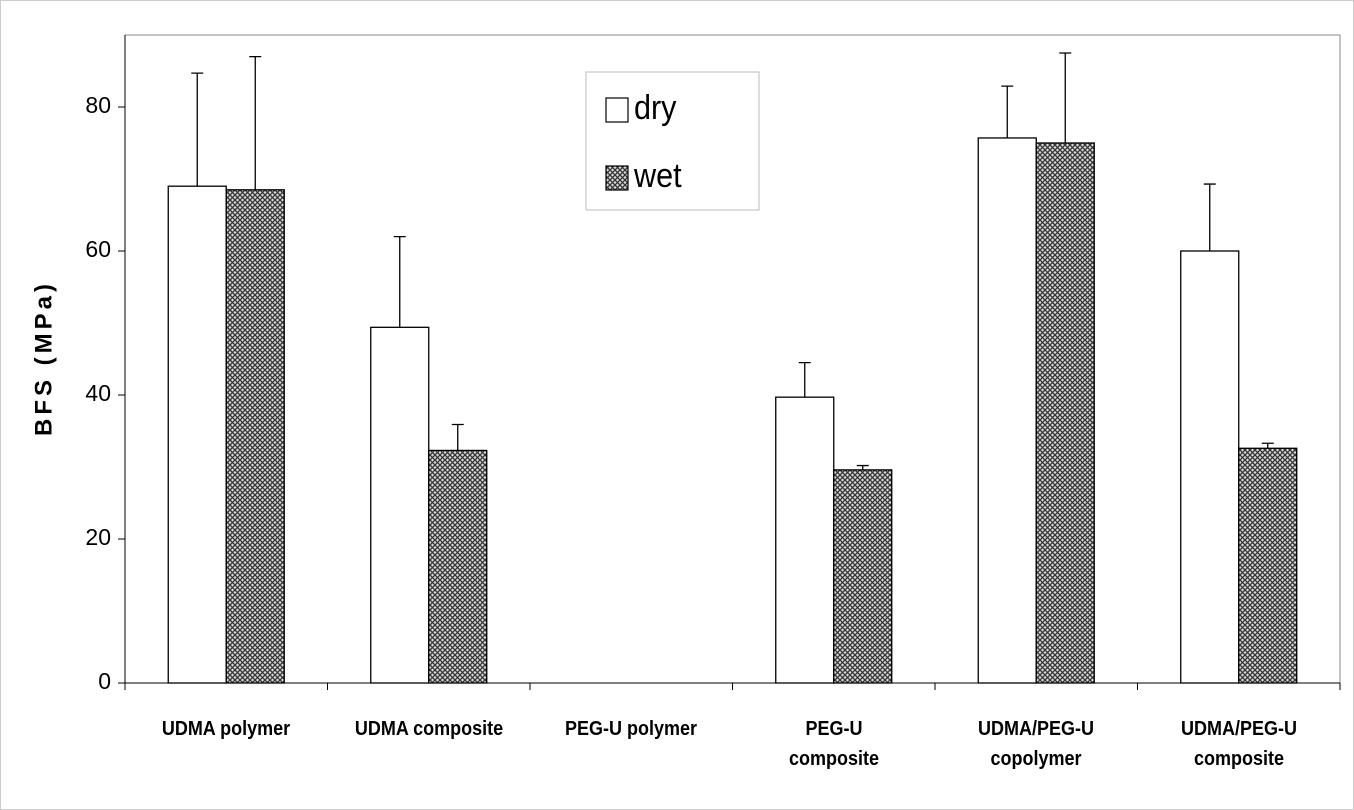  Describe the element at coordinates (657, 176) in the screenshot. I see `legend-label: wet` at that location.